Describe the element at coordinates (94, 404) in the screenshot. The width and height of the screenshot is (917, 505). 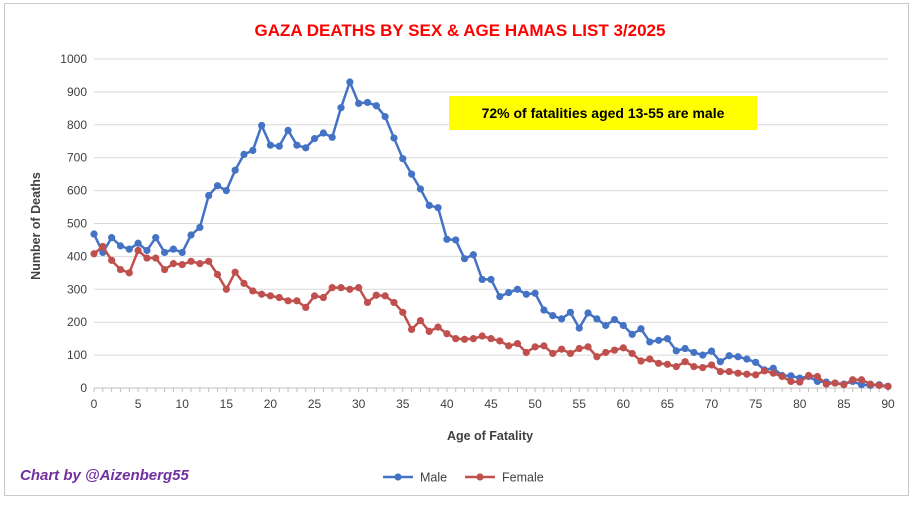
I see `x-tick-label: 0` at that location.